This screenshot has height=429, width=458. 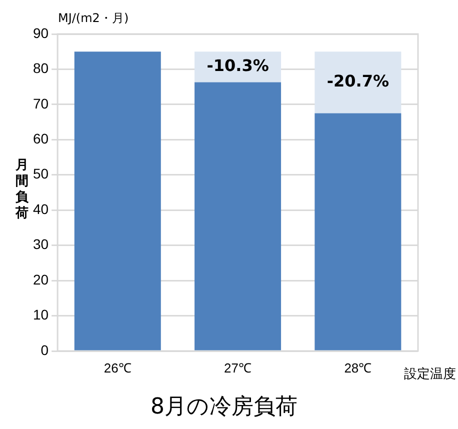 I want to click on y-tick-label: 90, so click(x=40, y=32).